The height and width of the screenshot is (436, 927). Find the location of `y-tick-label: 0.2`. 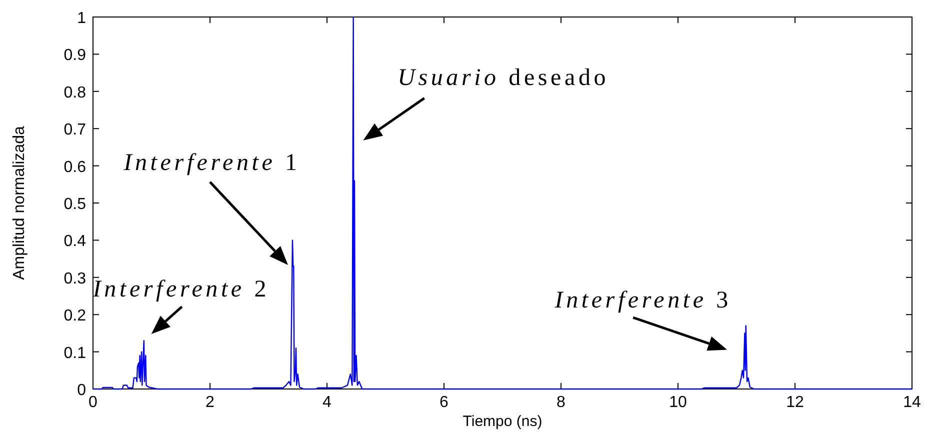

y-tick-label: 0.2 is located at coordinates (75, 316).